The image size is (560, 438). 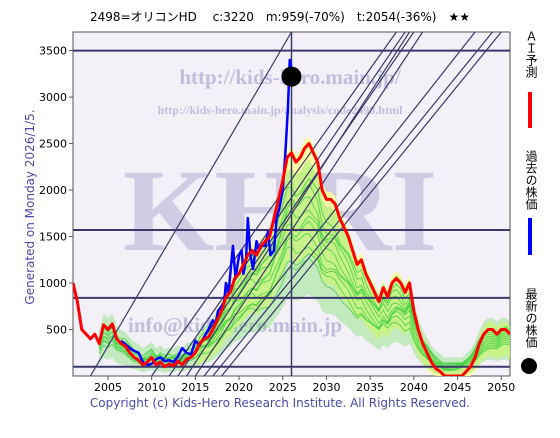 I want to click on x-tick-label: 2010, so click(x=152, y=387).